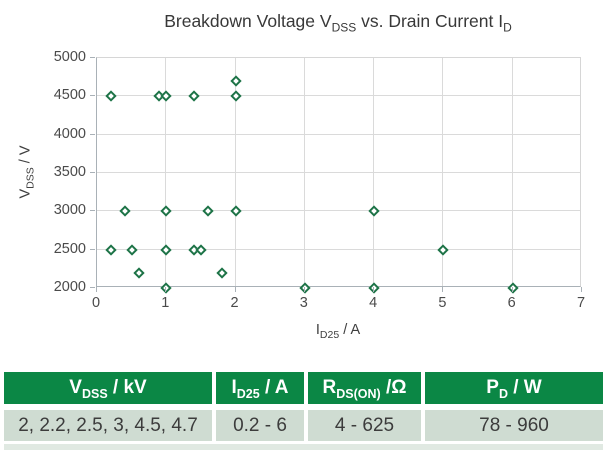 The image size is (607, 450). I want to click on x-axis-label: ID25 / A, so click(338, 331).